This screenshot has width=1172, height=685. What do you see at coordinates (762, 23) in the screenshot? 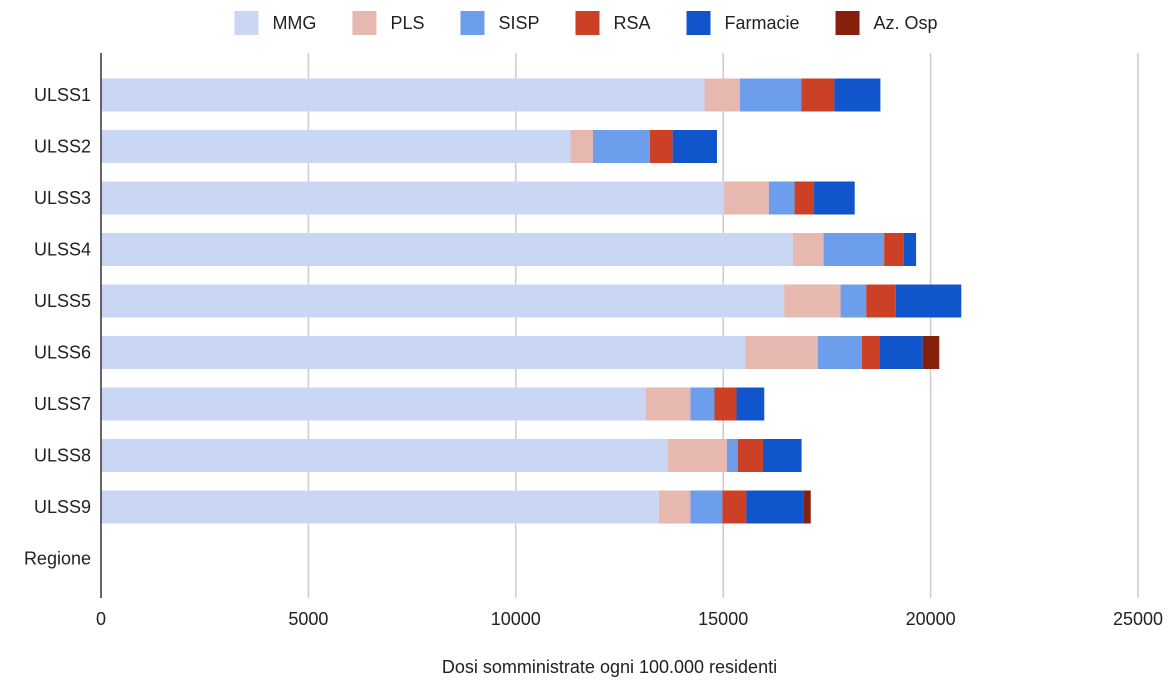
I see `legend-label: Farmacie` at bounding box center [762, 23].